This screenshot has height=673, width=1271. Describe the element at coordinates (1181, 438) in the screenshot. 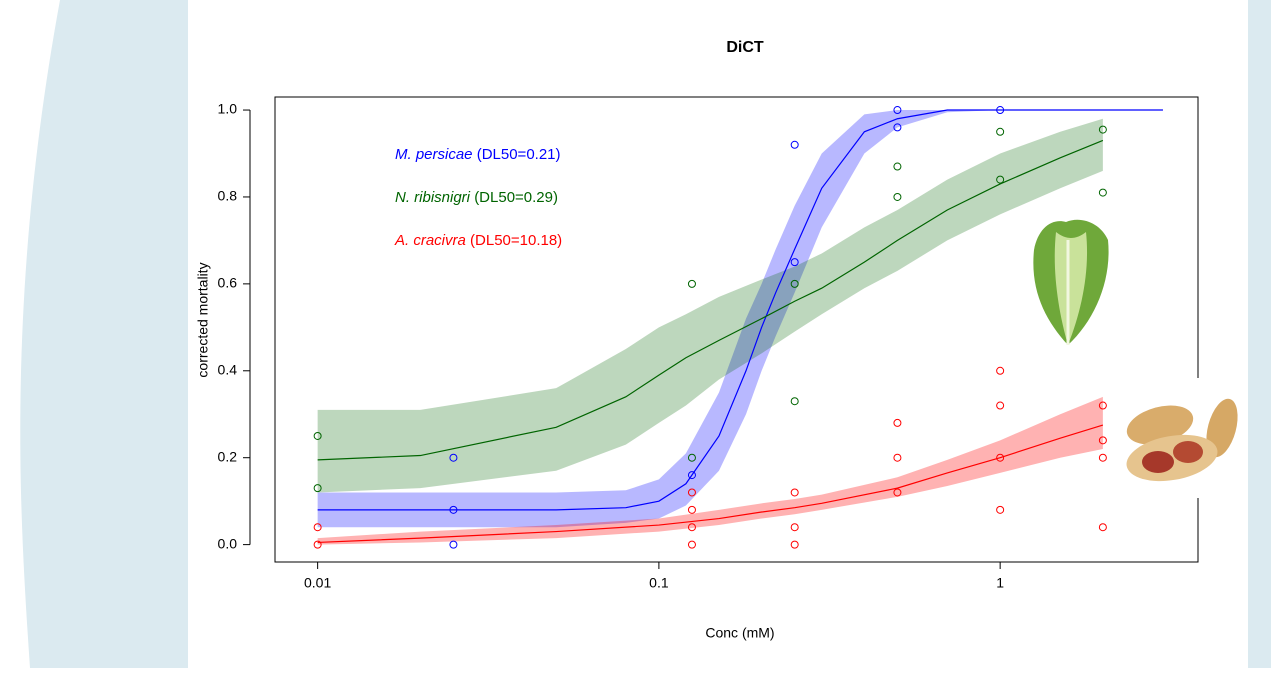

I see `peanut-image` at that location.